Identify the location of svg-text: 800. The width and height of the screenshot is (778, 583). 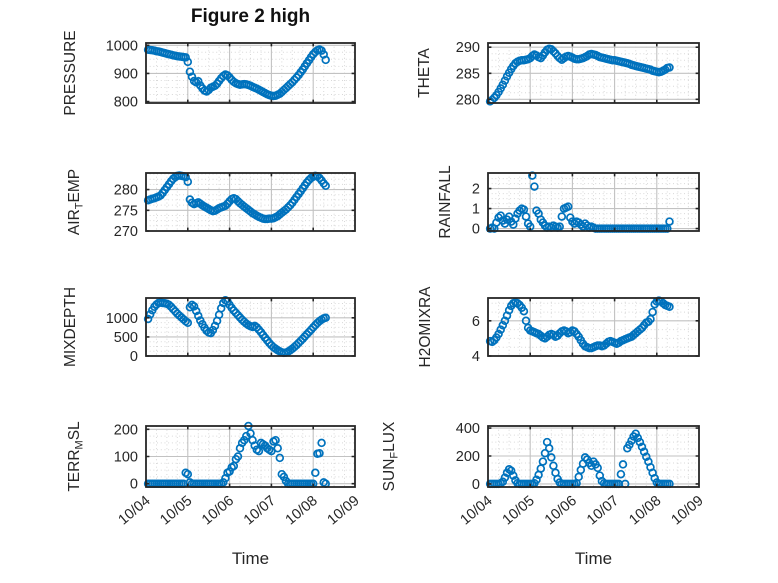
(126, 103).